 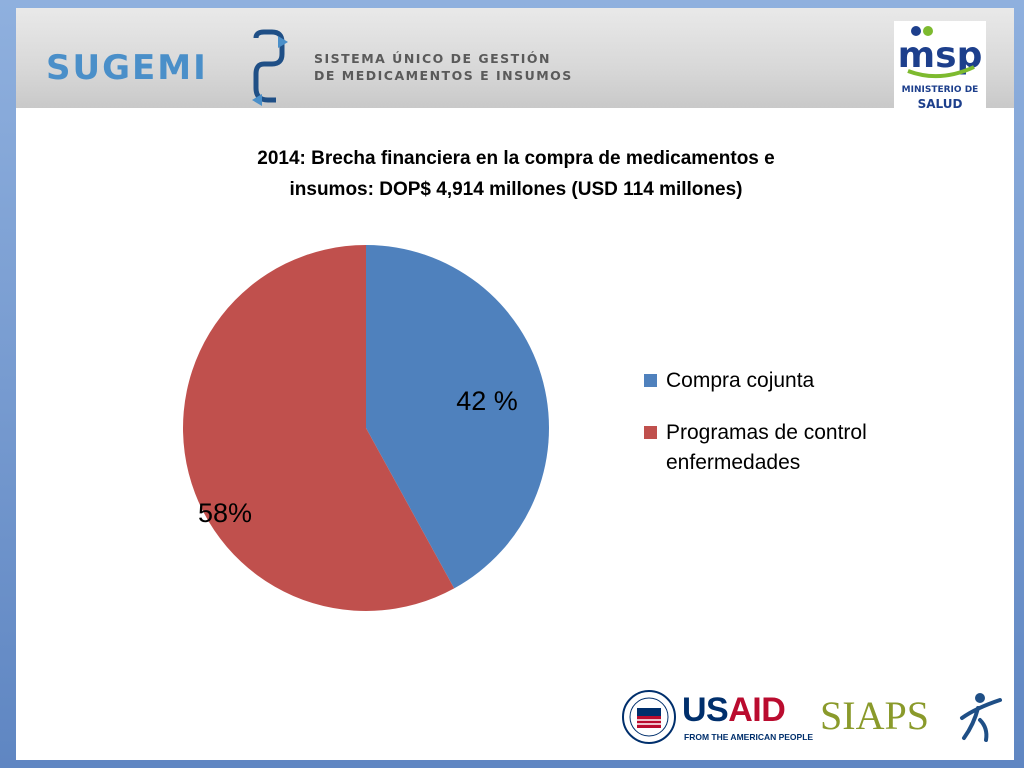 What do you see at coordinates (749, 737) in the screenshot?
I see `usaid-tagline: FROM THE AMERICAN PEOPLE` at bounding box center [749, 737].